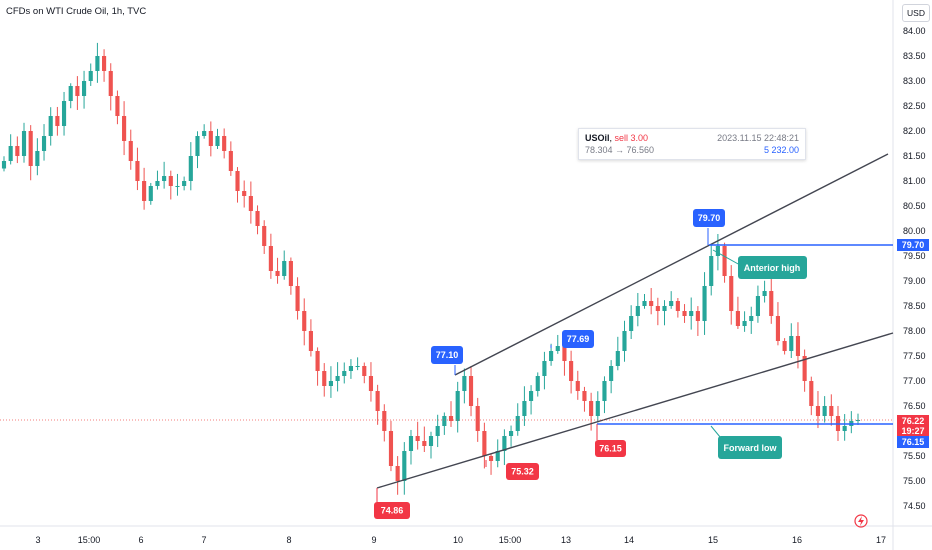  What do you see at coordinates (914, 281) in the screenshot?
I see `y-tick-label: 79.00` at bounding box center [914, 281].